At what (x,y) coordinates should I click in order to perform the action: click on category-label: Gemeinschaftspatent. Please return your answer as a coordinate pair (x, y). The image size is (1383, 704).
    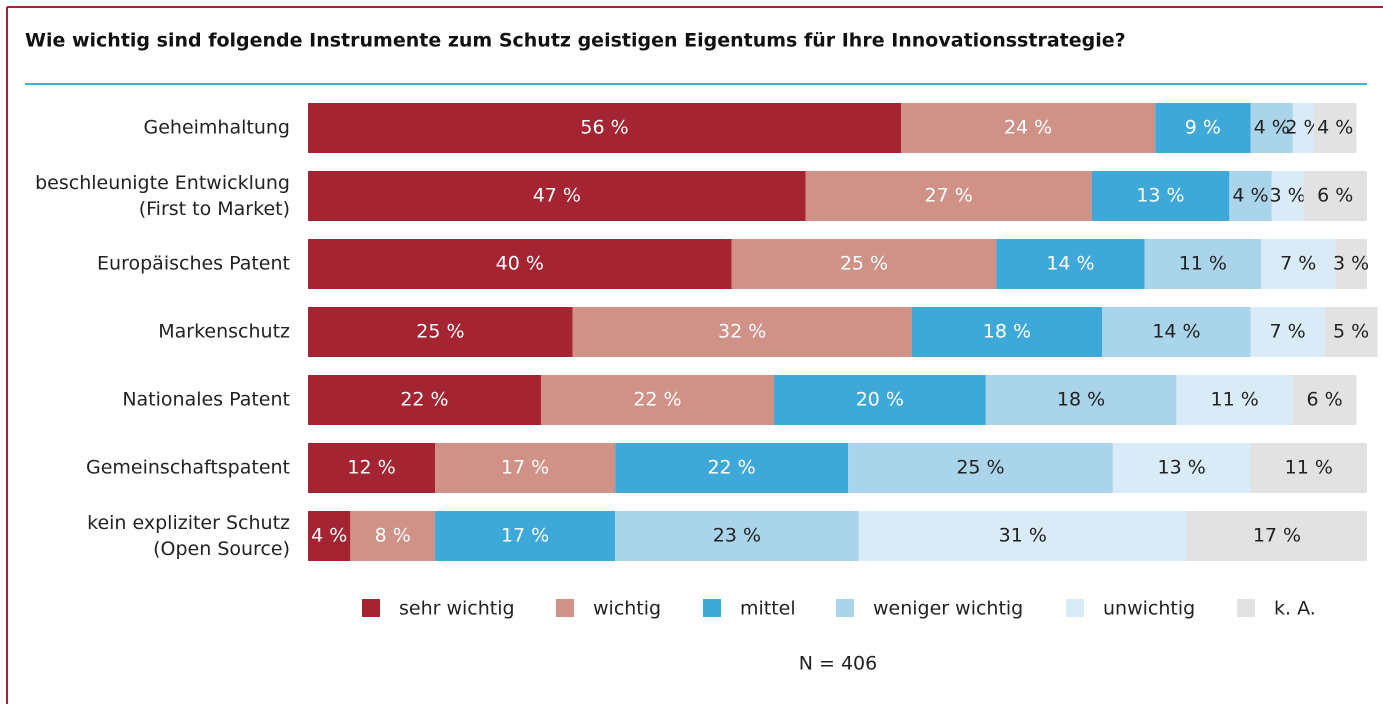
    Looking at the image, I should click on (188, 468).